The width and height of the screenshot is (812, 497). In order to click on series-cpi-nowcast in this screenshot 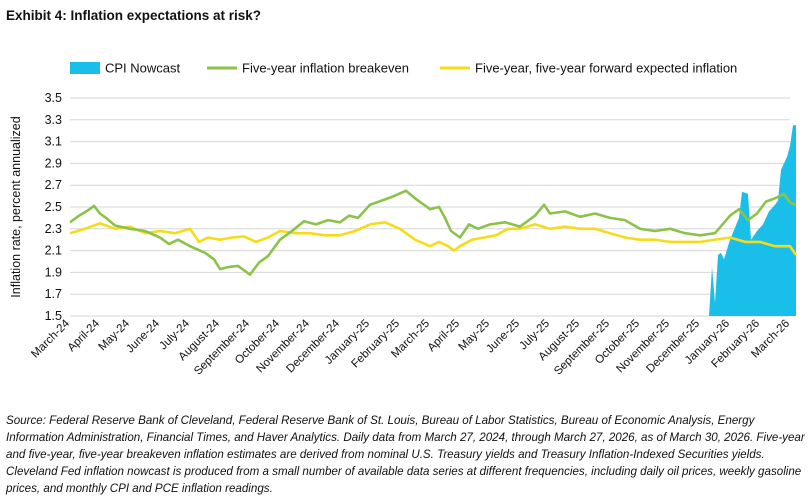, I will do `click(752, 220)`.